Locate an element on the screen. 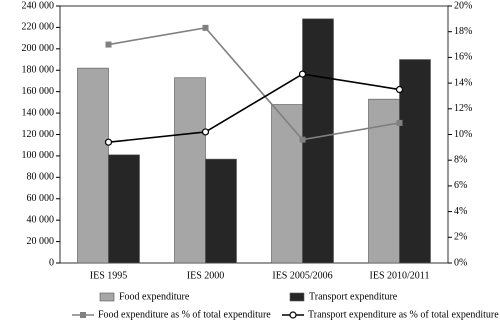 The width and height of the screenshot is (500, 324). y2-tick-label: 2% is located at coordinates (460, 237).